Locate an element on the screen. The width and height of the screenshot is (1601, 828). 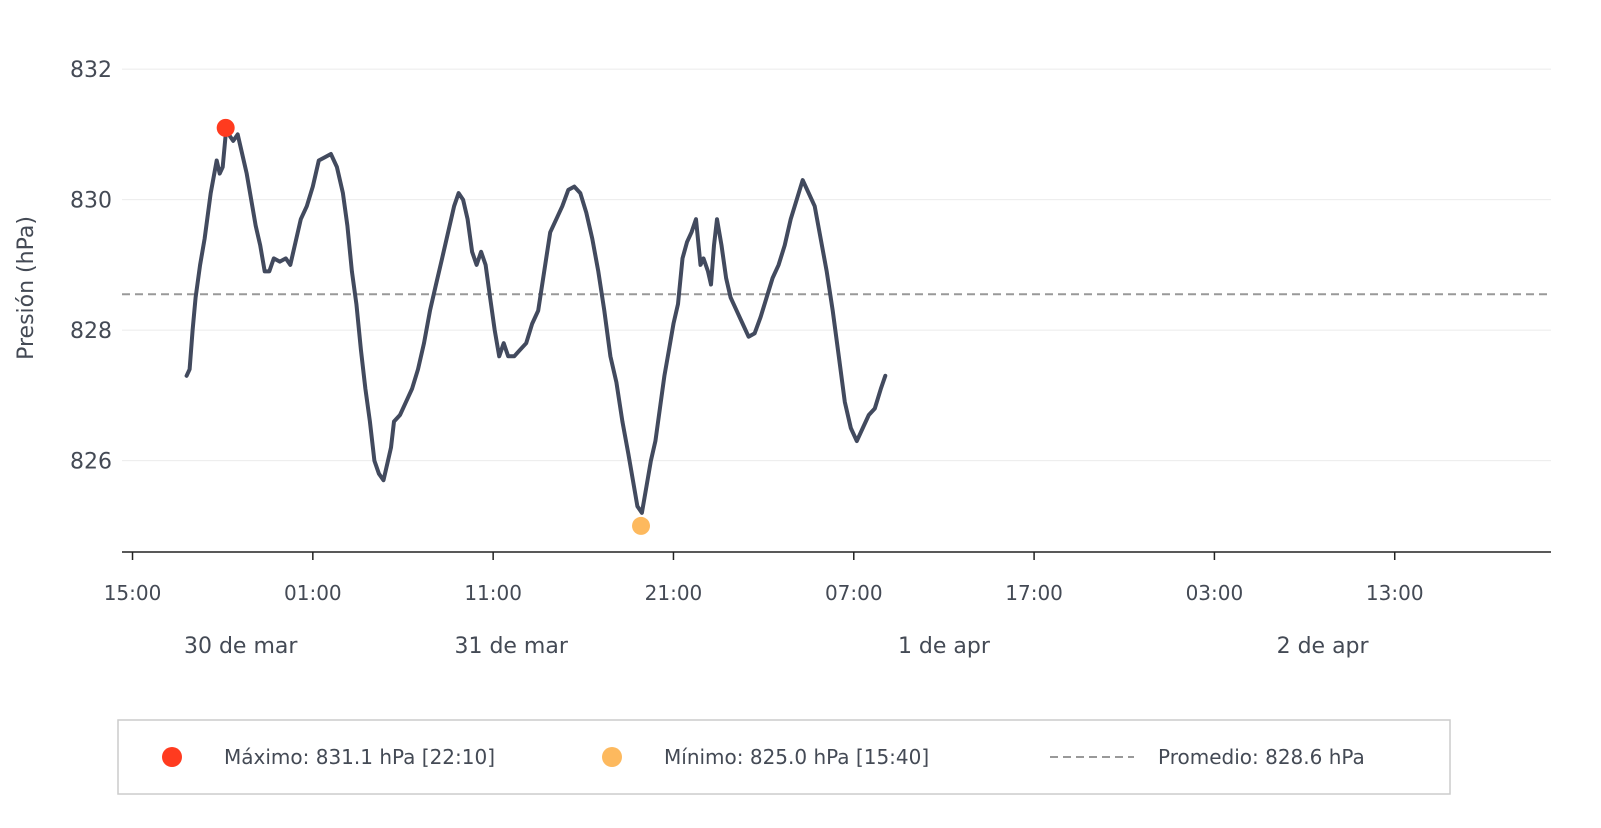
x-tick-label: 21:00 is located at coordinates (674, 593).